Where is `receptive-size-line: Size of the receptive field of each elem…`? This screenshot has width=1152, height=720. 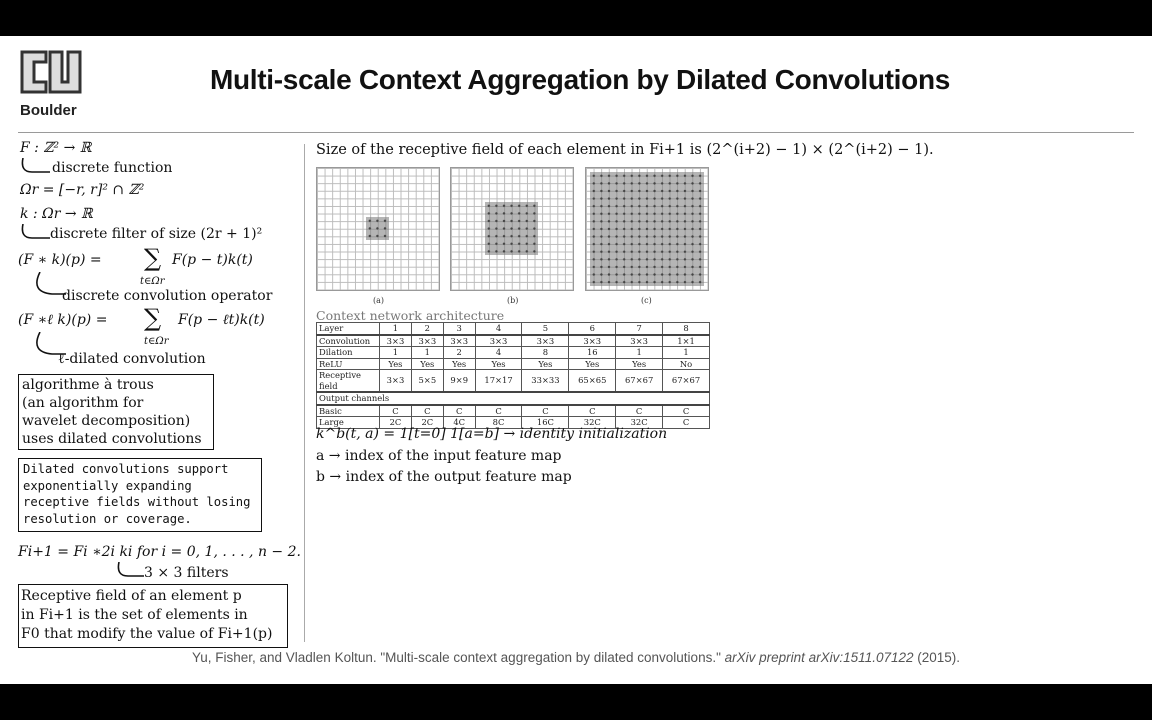 receptive-size-line: Size of the receptive field of each elem… is located at coordinates (625, 150).